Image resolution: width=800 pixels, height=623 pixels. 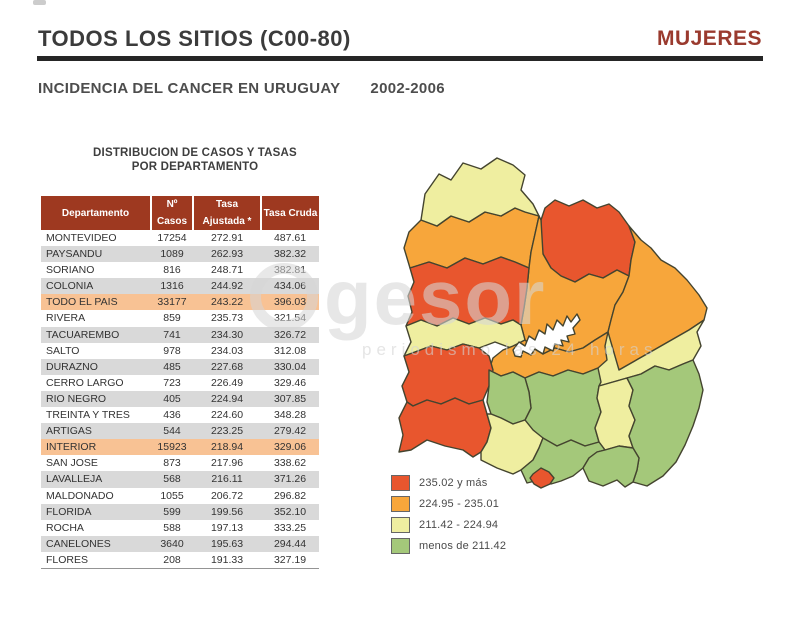 I want to click on table-row: FLORIDA 599 199.56 352.10, so click(x=180, y=511).